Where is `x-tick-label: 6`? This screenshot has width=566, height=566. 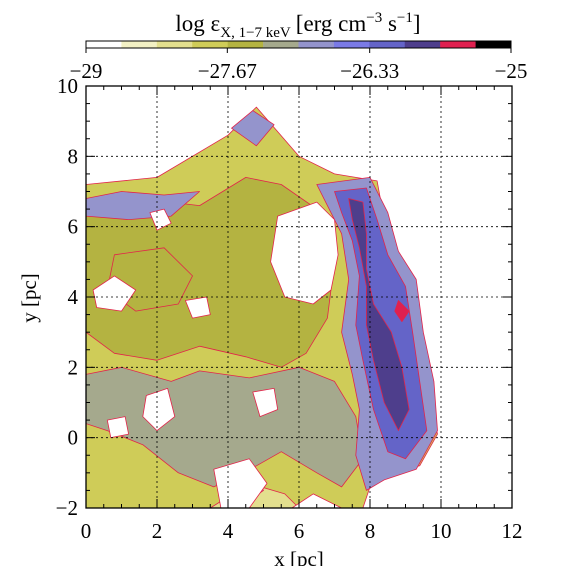
x-tick-label: 6 is located at coordinates (299, 531).